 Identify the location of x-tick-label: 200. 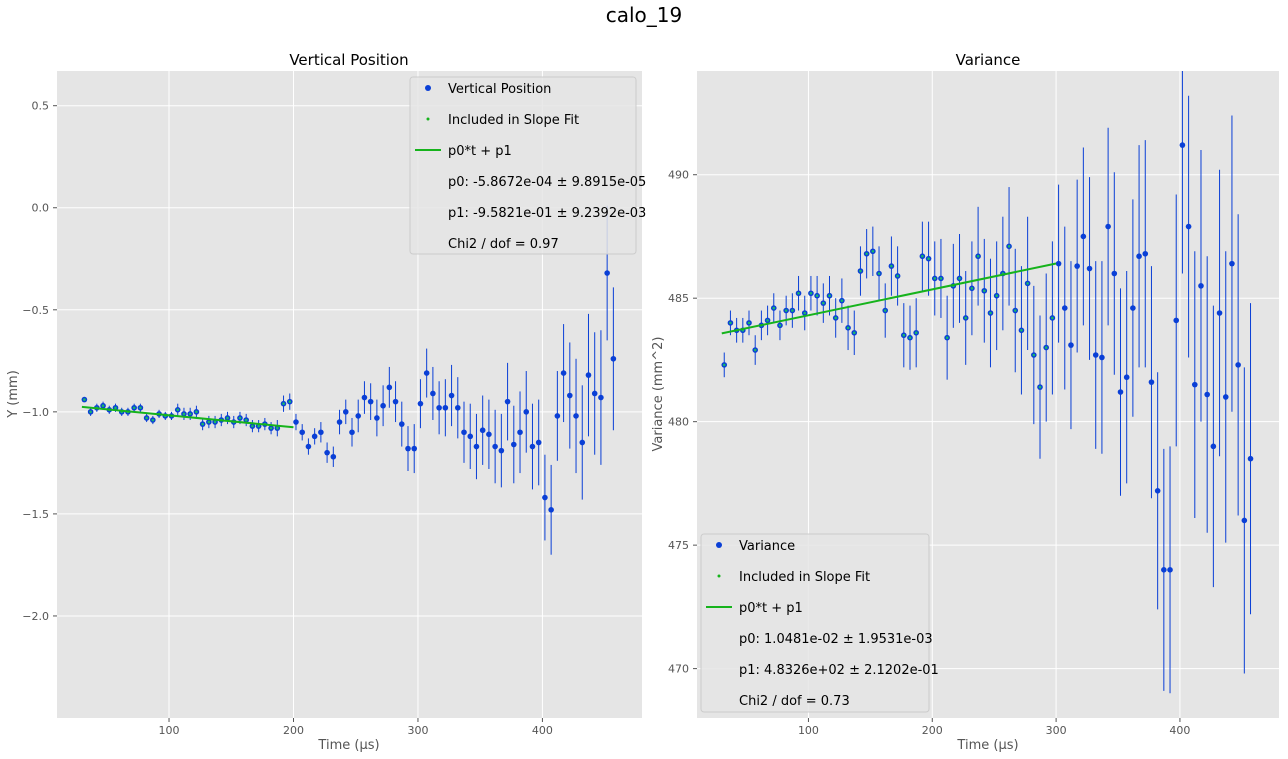
(932, 730).